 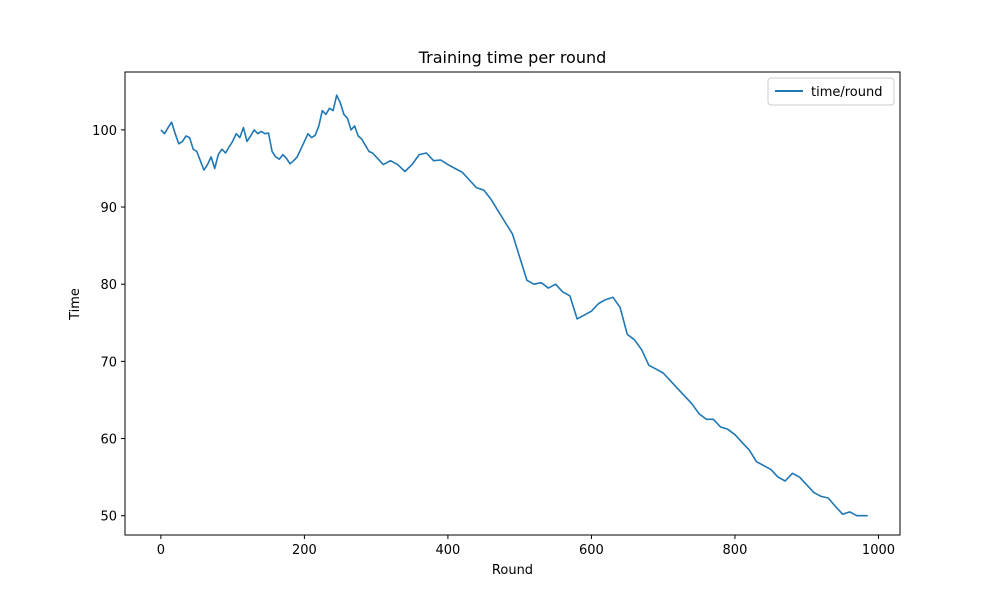 I want to click on y-tick-label: 90, so click(x=108, y=208).